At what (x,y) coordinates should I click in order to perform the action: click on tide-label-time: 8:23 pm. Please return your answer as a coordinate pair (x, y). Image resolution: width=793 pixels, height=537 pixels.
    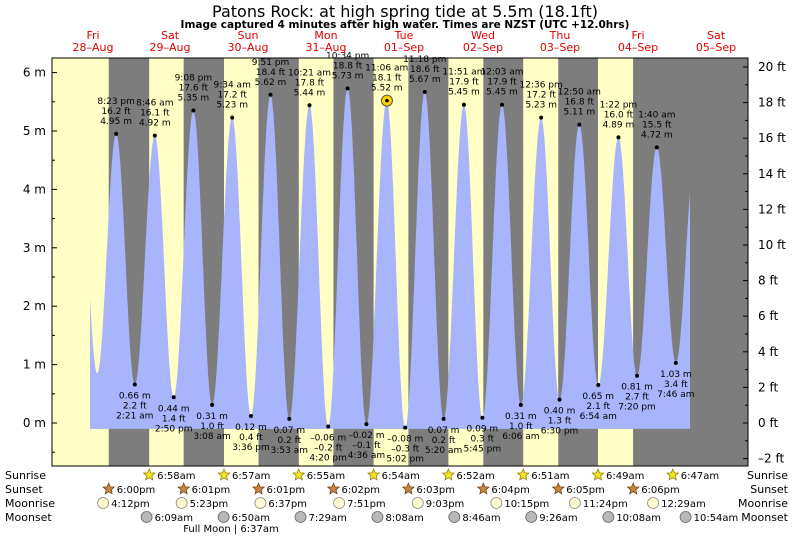
    Looking at the image, I should click on (116, 102).